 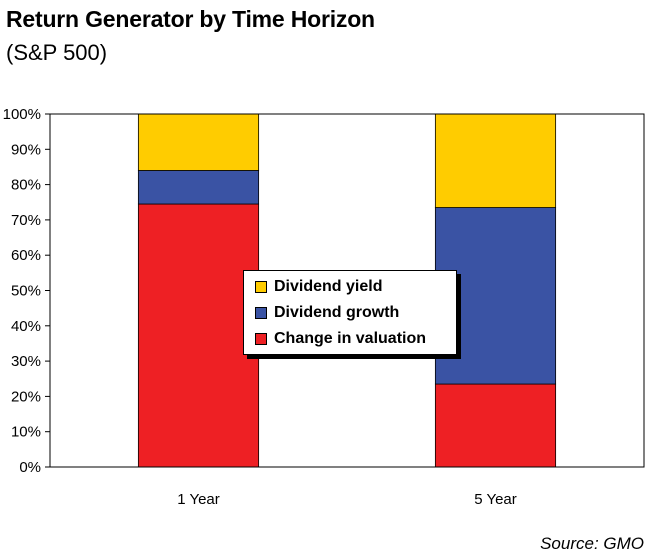 I want to click on legend-swatch-dividend-yield, so click(x=261, y=287).